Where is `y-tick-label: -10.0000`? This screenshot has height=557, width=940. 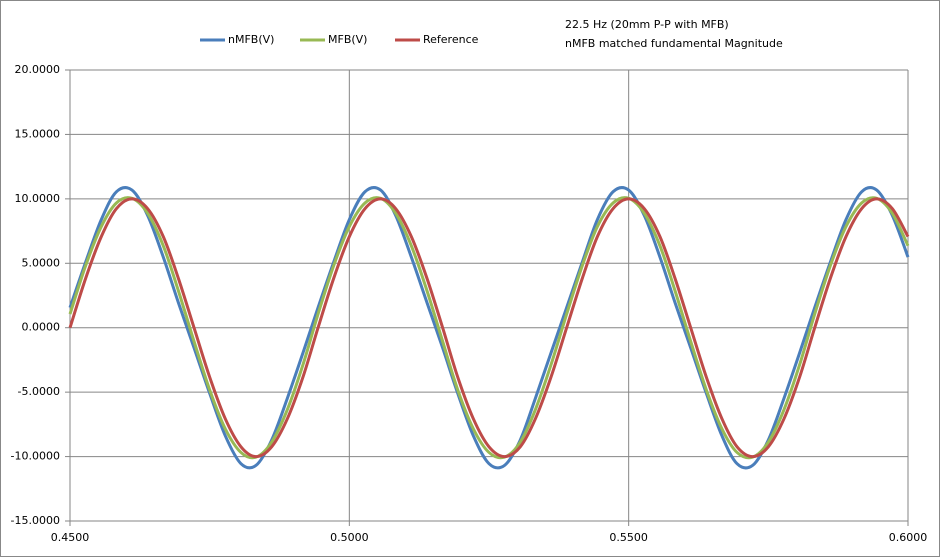
y-tick-label: -10.0000 is located at coordinates (35, 456).